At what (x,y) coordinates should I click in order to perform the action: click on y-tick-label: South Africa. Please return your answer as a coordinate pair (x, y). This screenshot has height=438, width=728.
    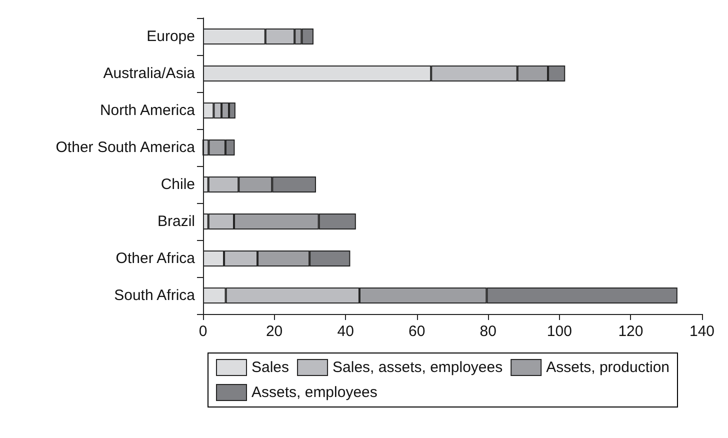
    Looking at the image, I should click on (155, 295).